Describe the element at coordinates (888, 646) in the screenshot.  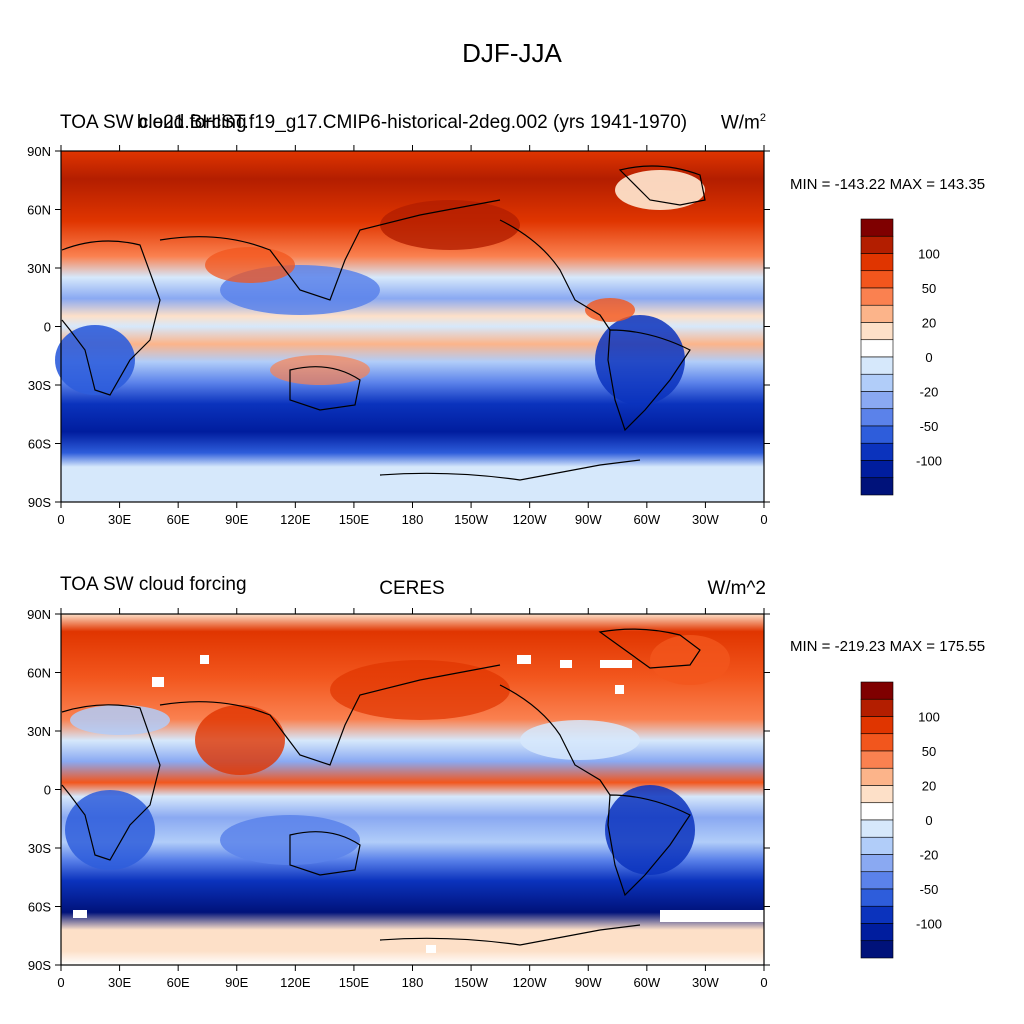
I see `panel2-minmax: MIN = -219.23 MAX = 175.55` at that location.